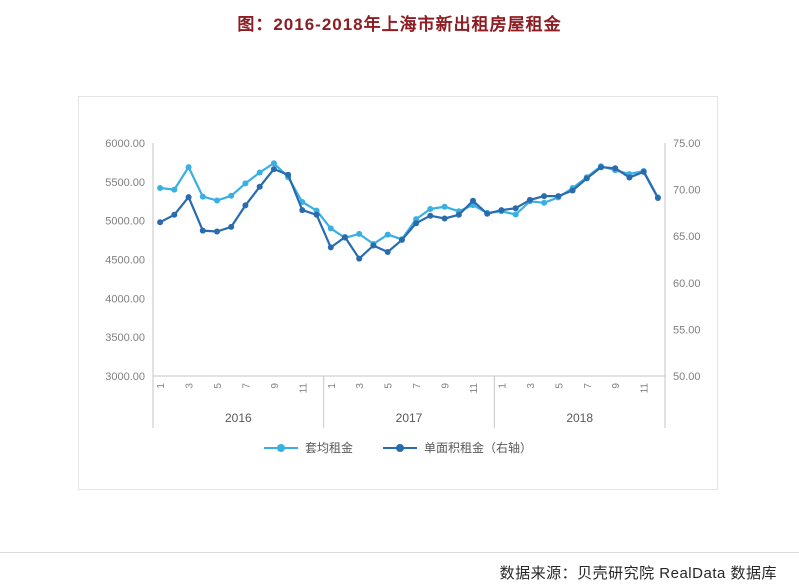  Describe the element at coordinates (125, 222) in the screenshot. I see `svg-text: 5000.00` at that location.